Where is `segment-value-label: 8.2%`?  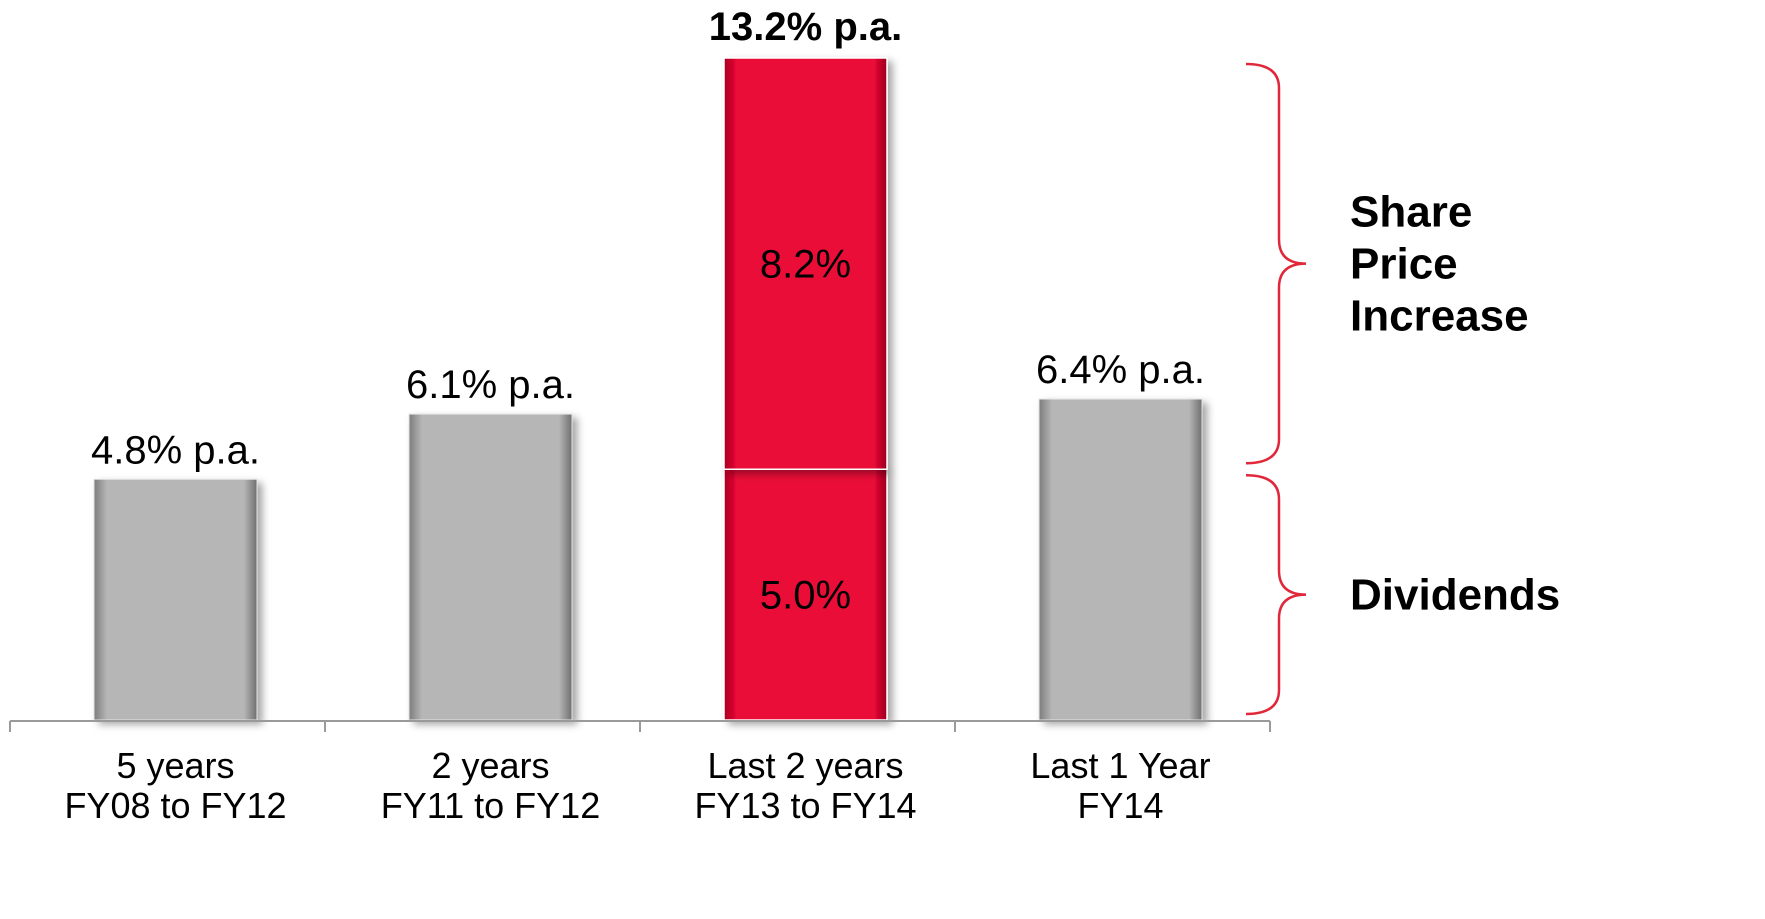 segment-value-label: 8.2% is located at coordinates (805, 265).